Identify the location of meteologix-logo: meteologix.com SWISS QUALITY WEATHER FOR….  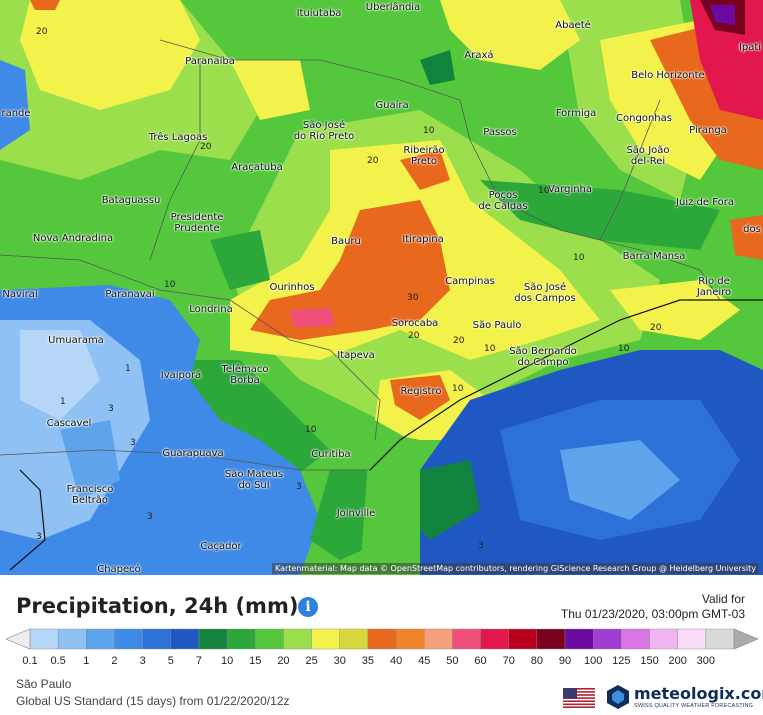
(684, 698).